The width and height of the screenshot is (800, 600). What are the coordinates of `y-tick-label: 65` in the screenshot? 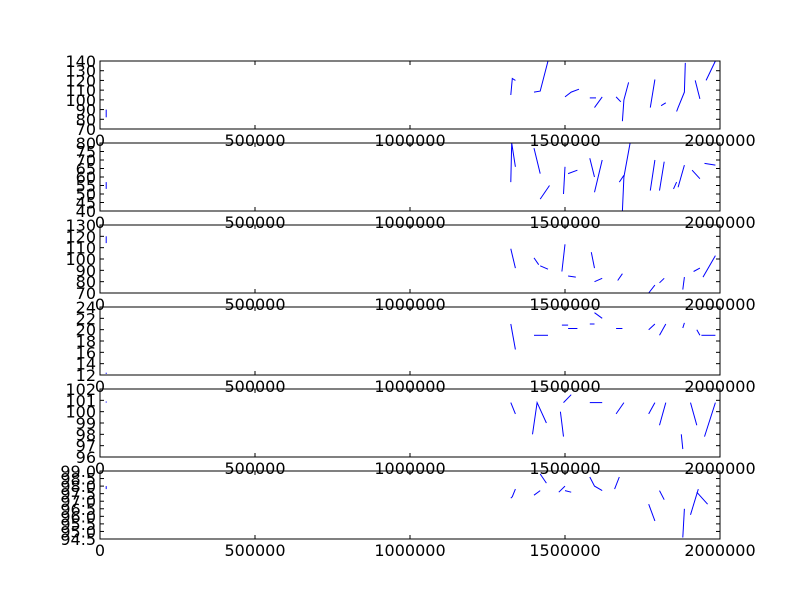 It's located at (86, 169).